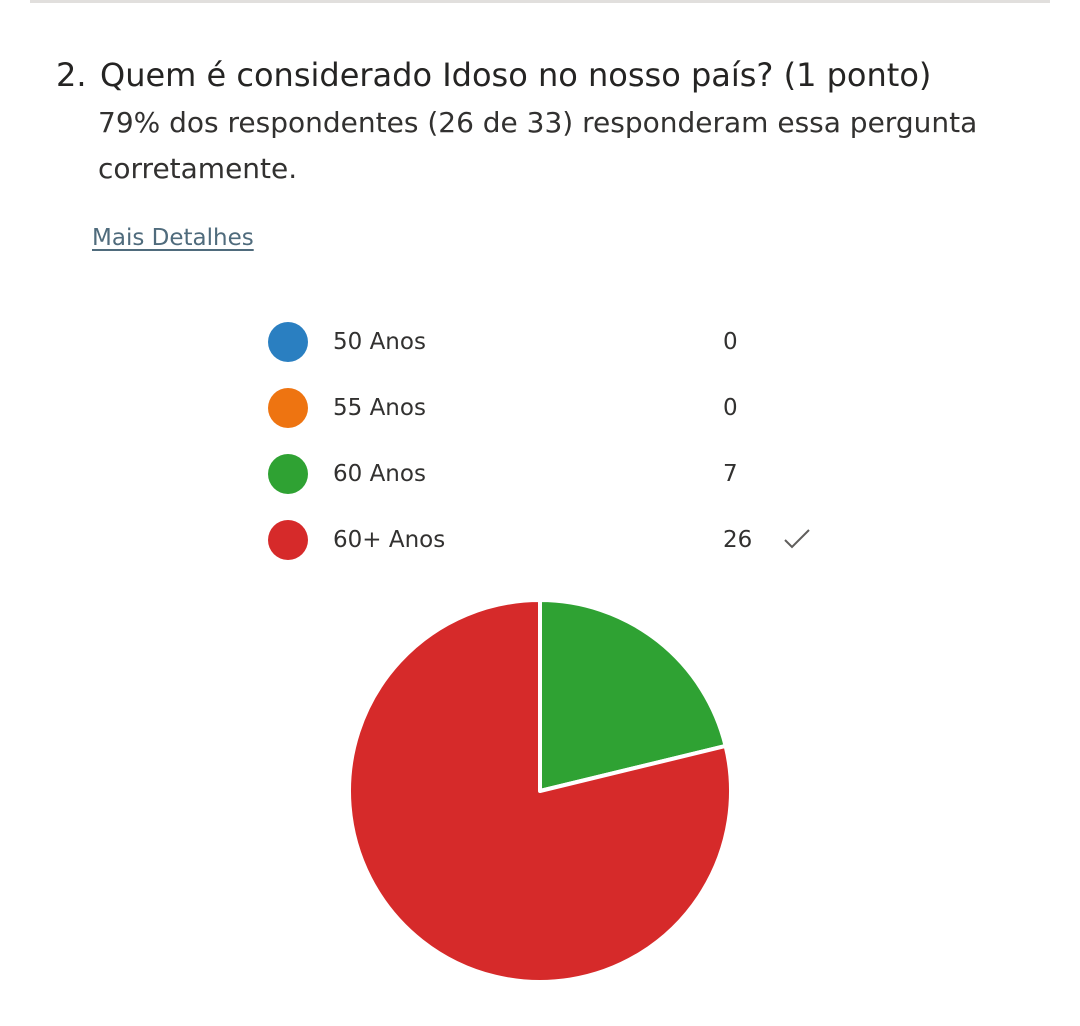  What do you see at coordinates (548, 485) in the screenshot?
I see `legend-item-60-anos: 60 Anos 7` at bounding box center [548, 485].